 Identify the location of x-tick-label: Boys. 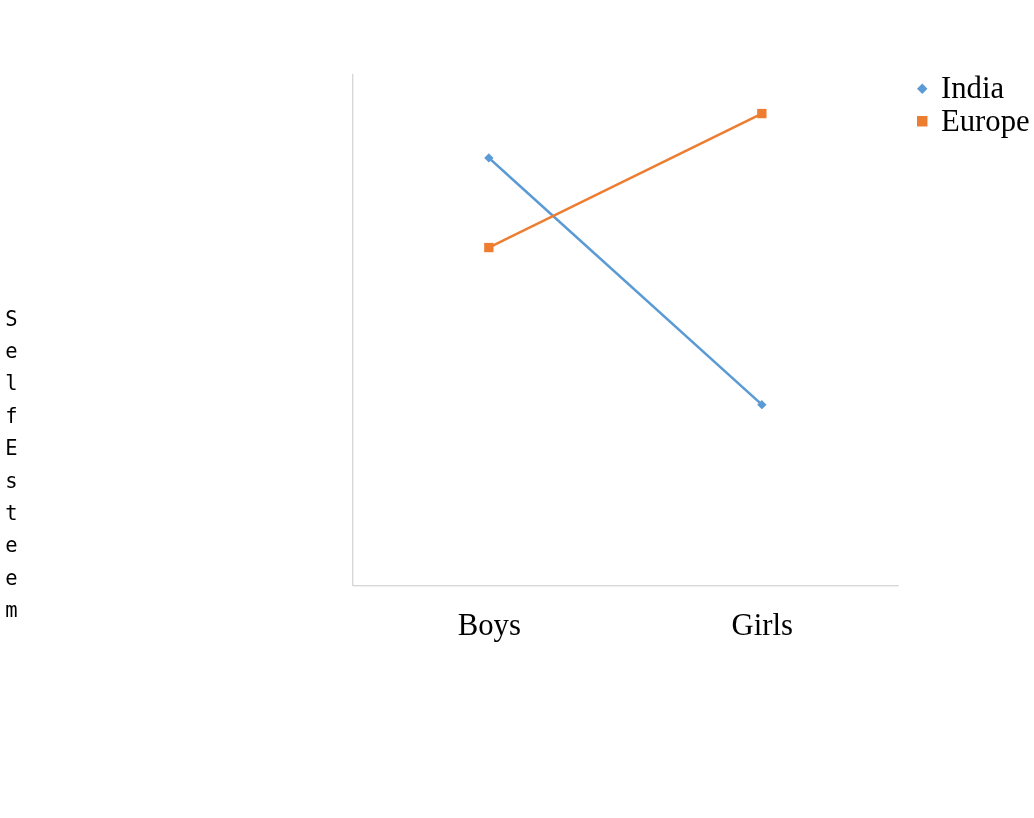
(489, 625).